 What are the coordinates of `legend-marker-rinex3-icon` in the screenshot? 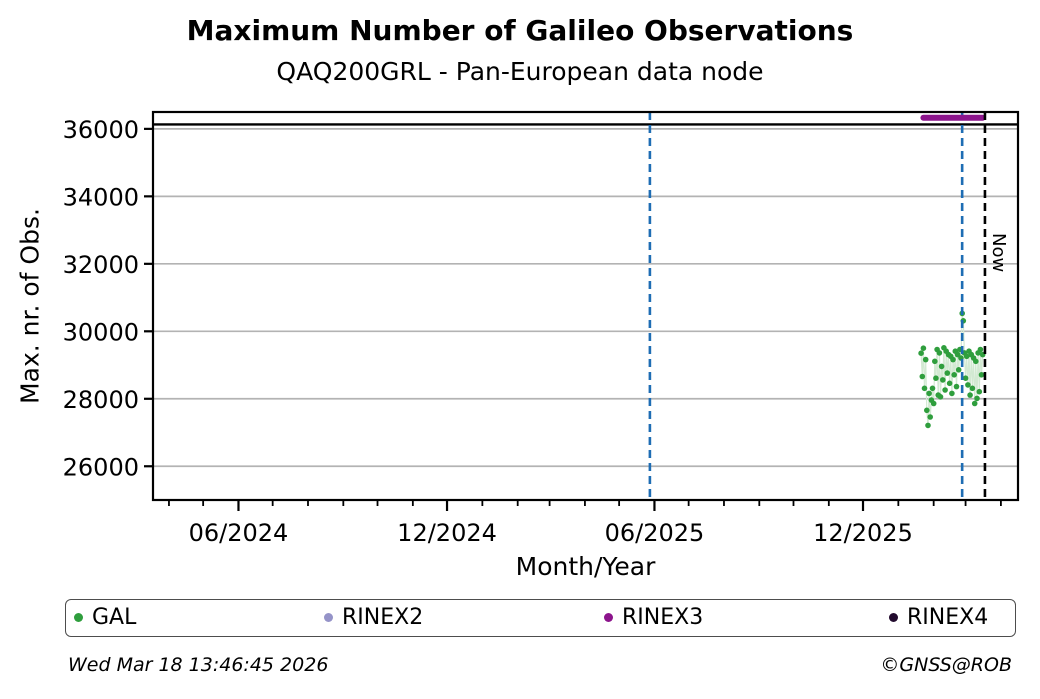 It's located at (608, 617).